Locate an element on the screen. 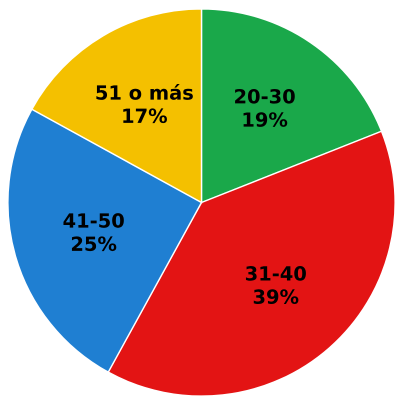 The image size is (403, 405). slice-label: 51 o más is located at coordinates (144, 92).